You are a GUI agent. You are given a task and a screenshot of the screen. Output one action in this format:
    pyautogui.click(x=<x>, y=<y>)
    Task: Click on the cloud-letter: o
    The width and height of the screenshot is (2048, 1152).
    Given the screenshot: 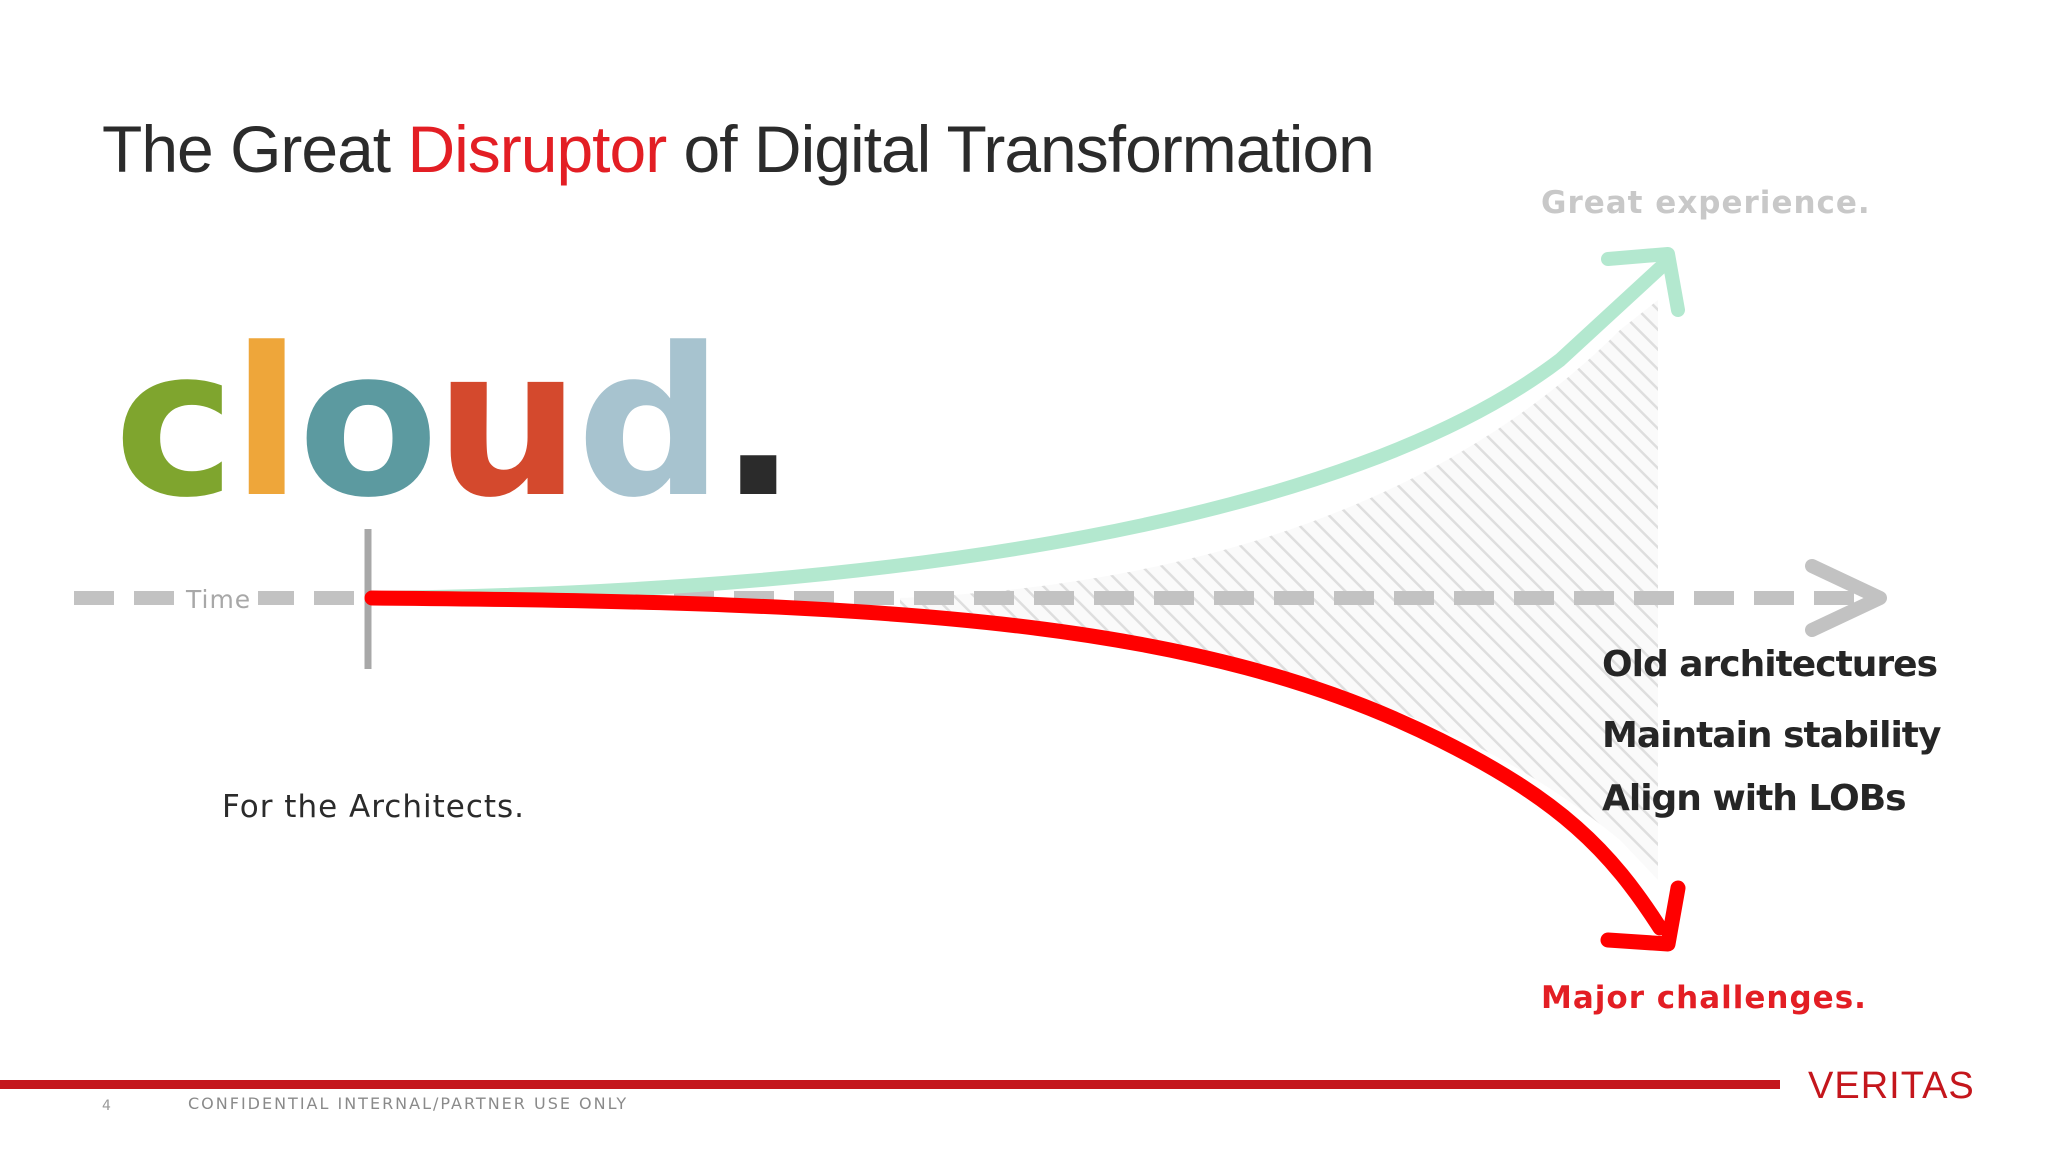 What is the action you would take?
    pyautogui.click(x=366, y=424)
    